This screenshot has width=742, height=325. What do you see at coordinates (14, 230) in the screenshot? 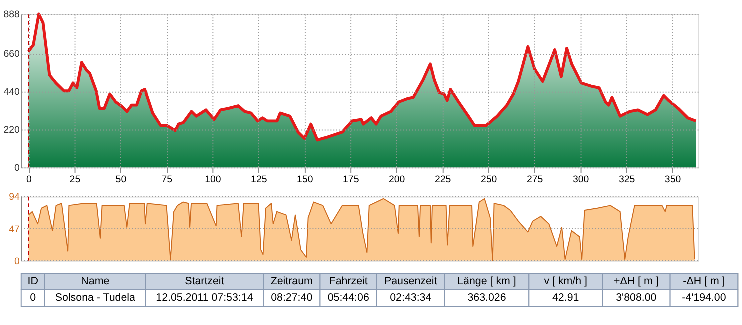
I see `y-tick-label: 47` at bounding box center [14, 230].